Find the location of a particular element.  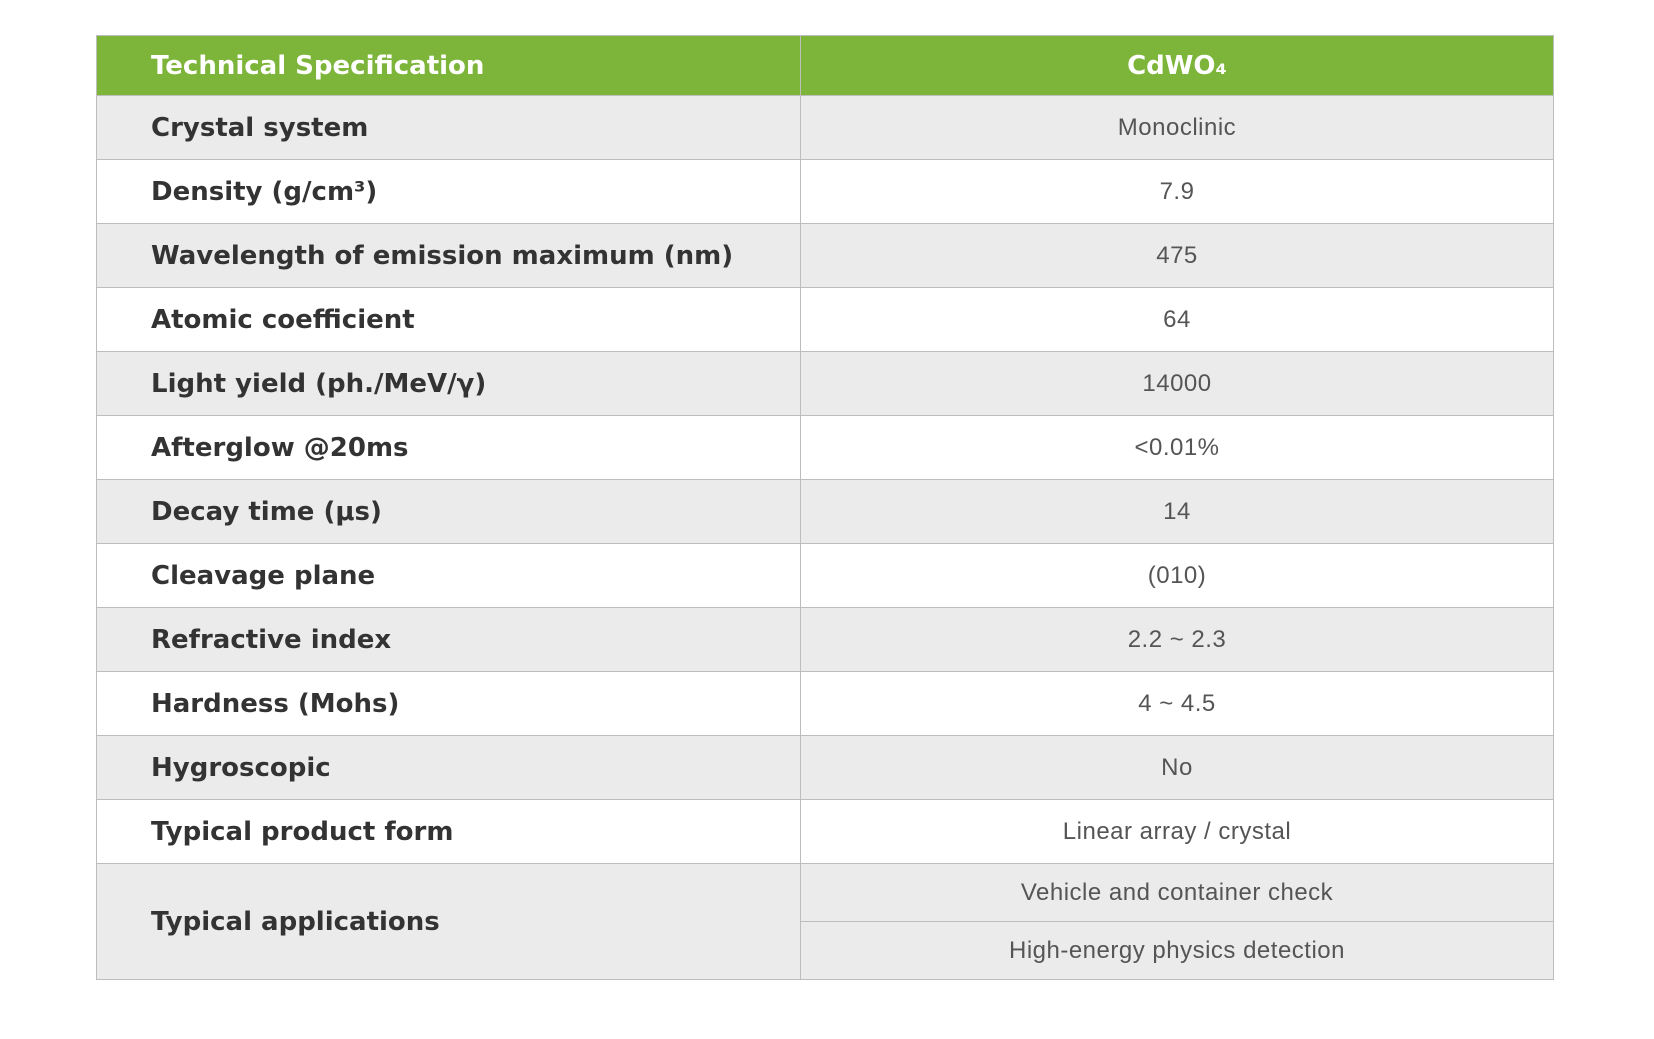

row-value: 64 is located at coordinates (1177, 319).